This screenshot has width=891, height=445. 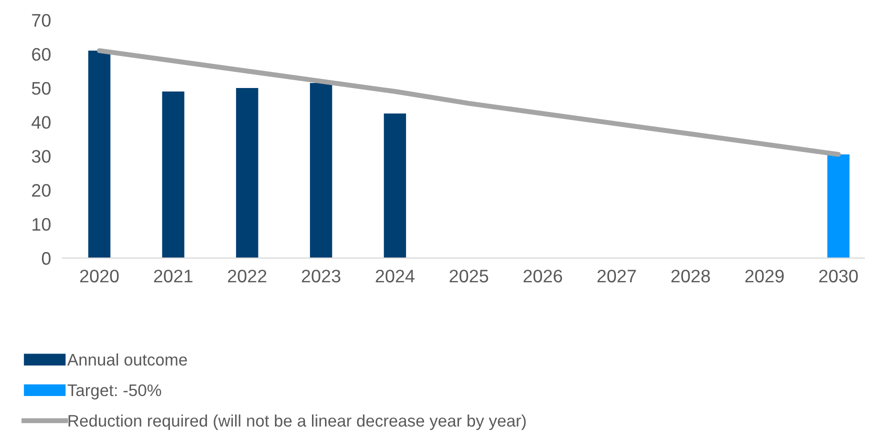 I want to click on x-tick-label: 2027, so click(x=617, y=276).